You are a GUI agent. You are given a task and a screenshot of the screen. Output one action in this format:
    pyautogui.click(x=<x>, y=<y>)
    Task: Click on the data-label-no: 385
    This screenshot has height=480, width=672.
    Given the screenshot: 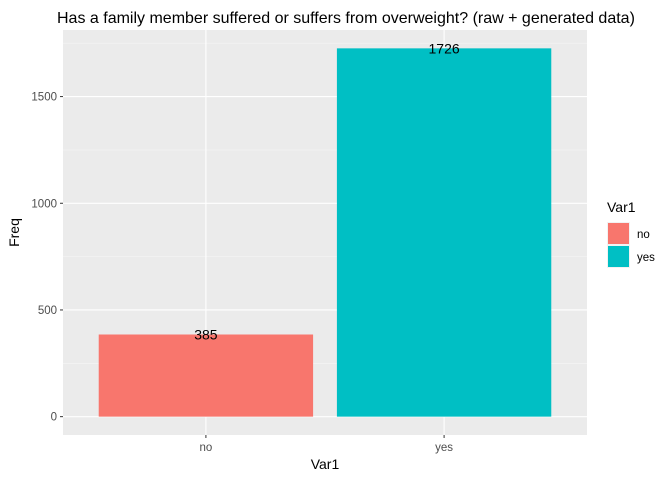 What is the action you would take?
    pyautogui.click(x=206, y=334)
    